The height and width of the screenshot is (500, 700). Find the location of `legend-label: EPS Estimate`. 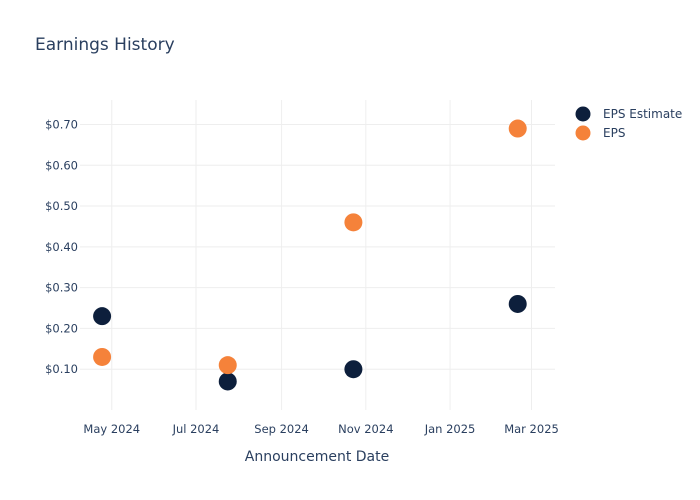

legend-label: EPS Estimate is located at coordinates (642, 114).